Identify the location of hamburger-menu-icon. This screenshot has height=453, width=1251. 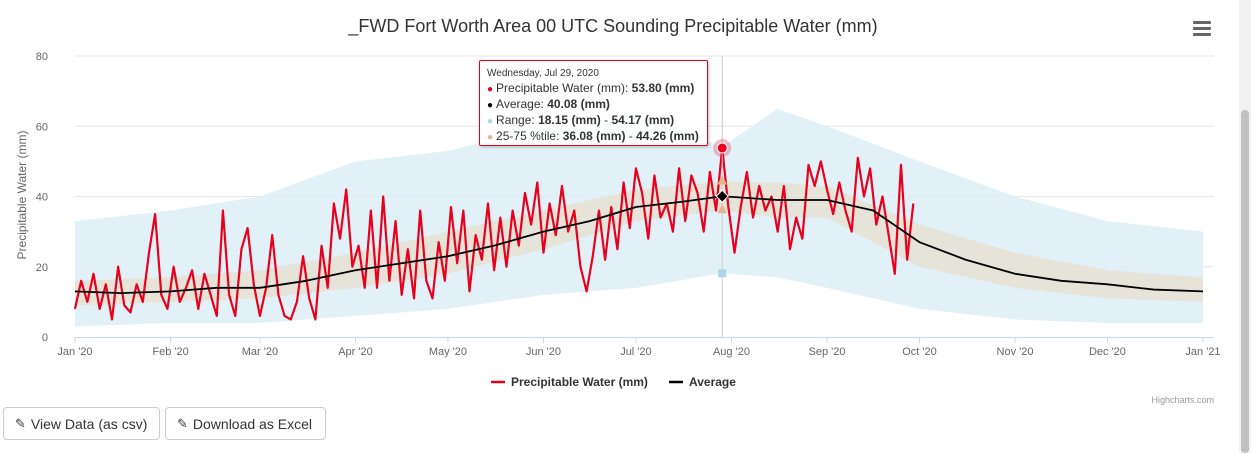
(1202, 29).